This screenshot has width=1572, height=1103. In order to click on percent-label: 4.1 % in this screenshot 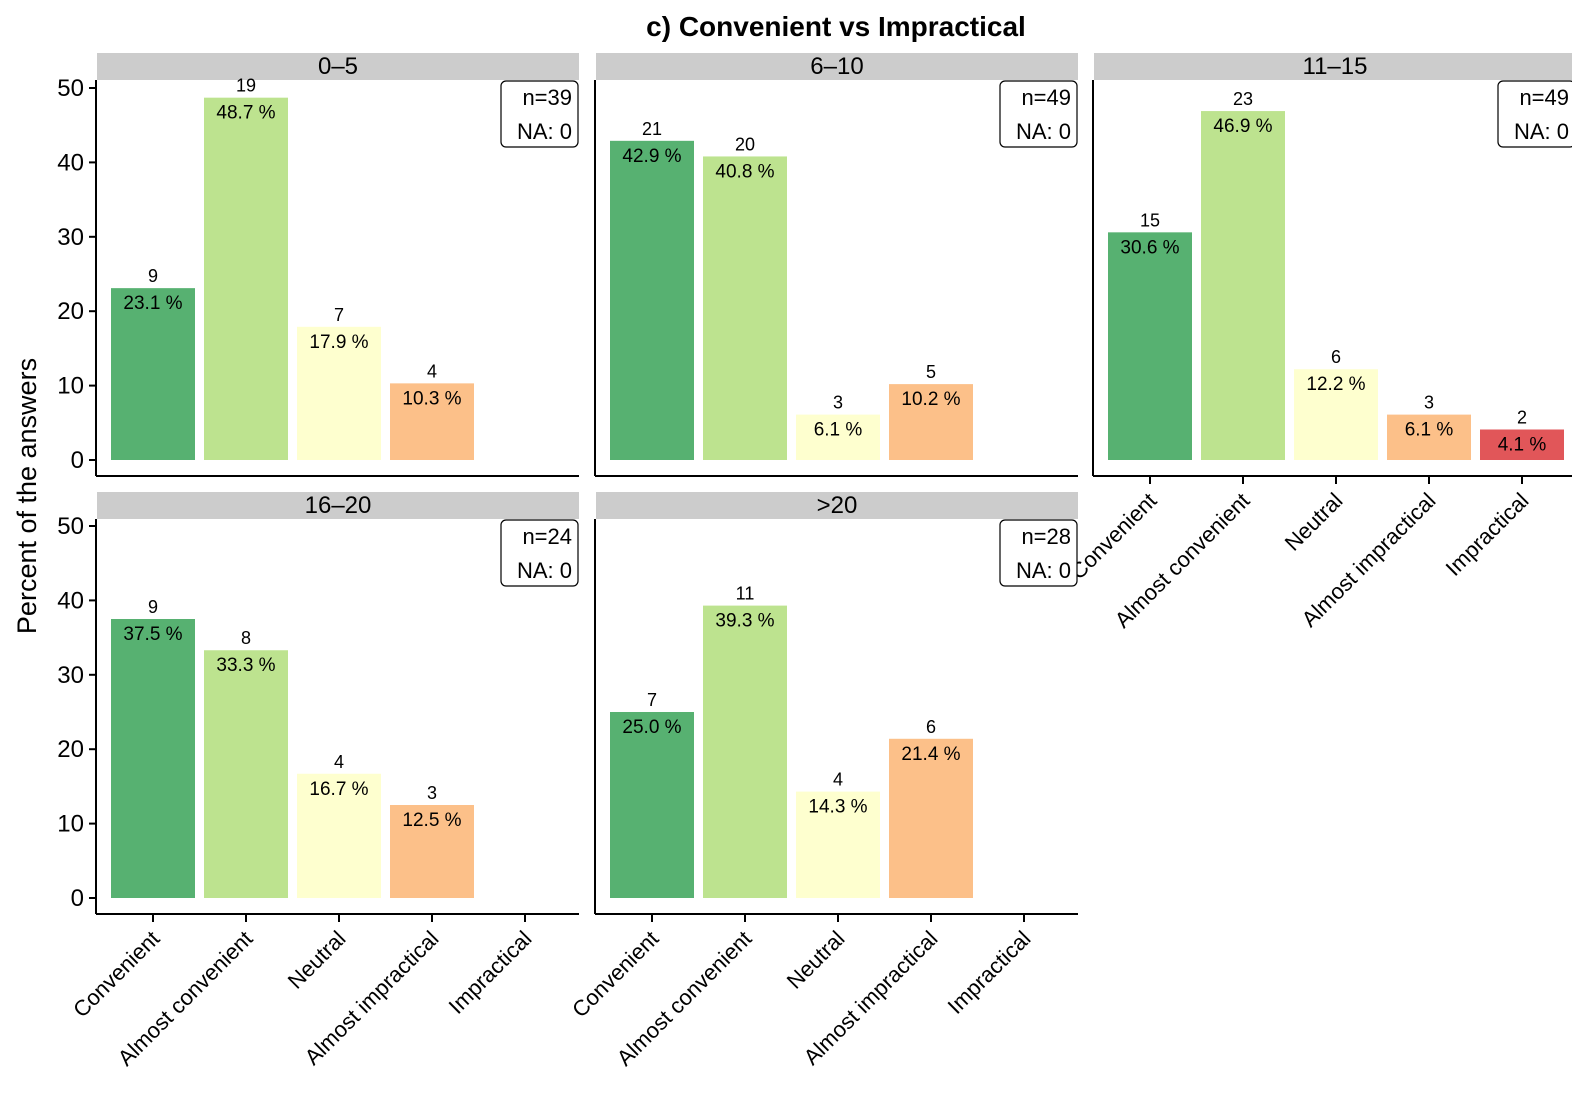, I will do `click(1522, 444)`.